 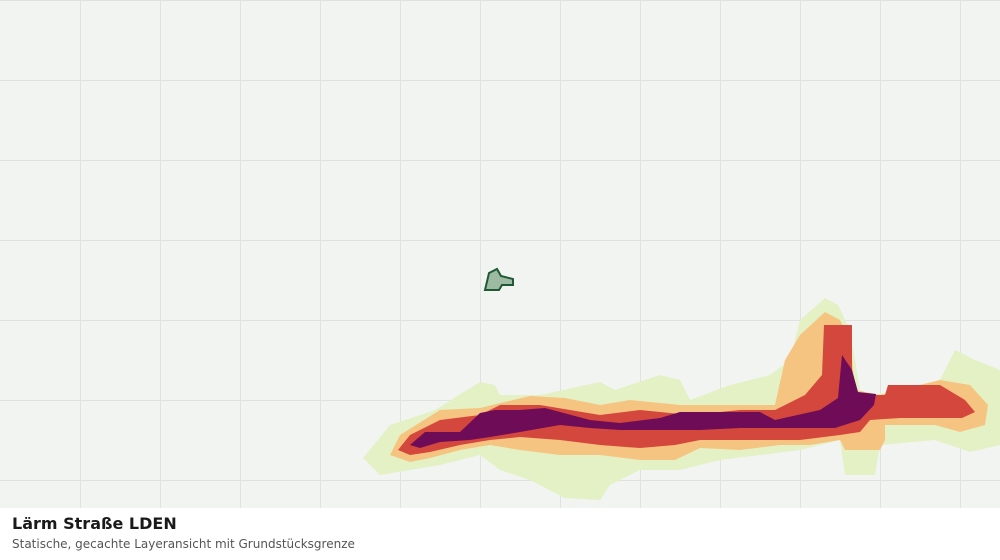 I want to click on noise-zone-very-high, so click(x=643, y=401).